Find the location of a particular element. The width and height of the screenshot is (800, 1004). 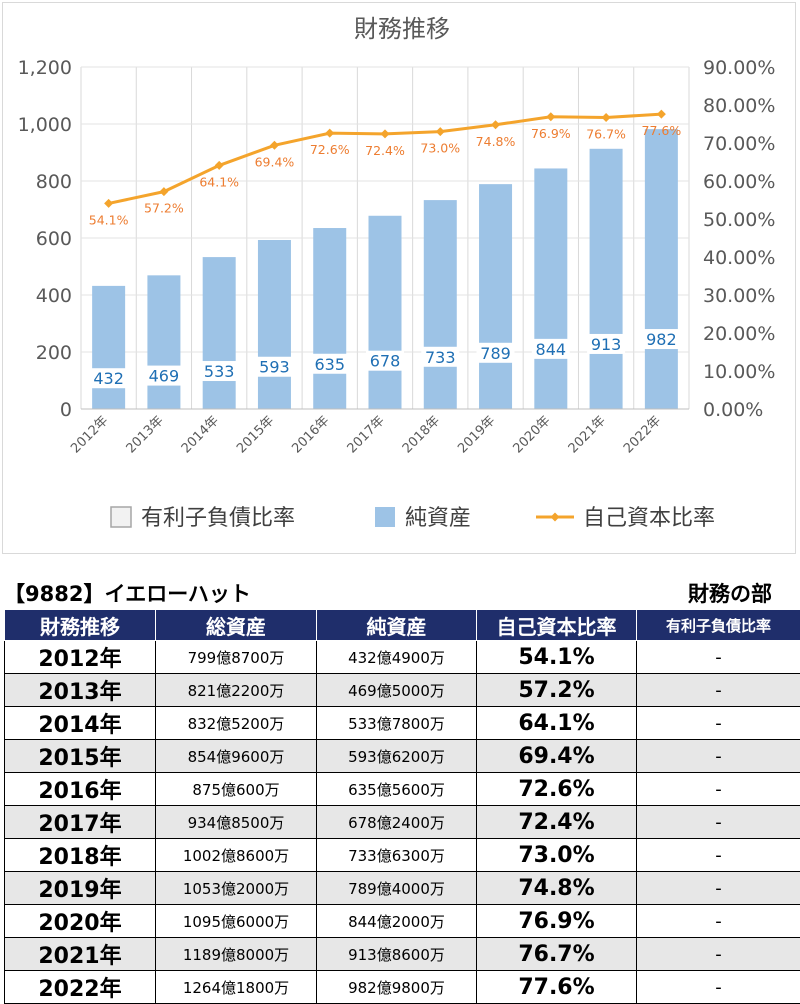

cell-total-assets: 1095億6000万 is located at coordinates (236, 921).